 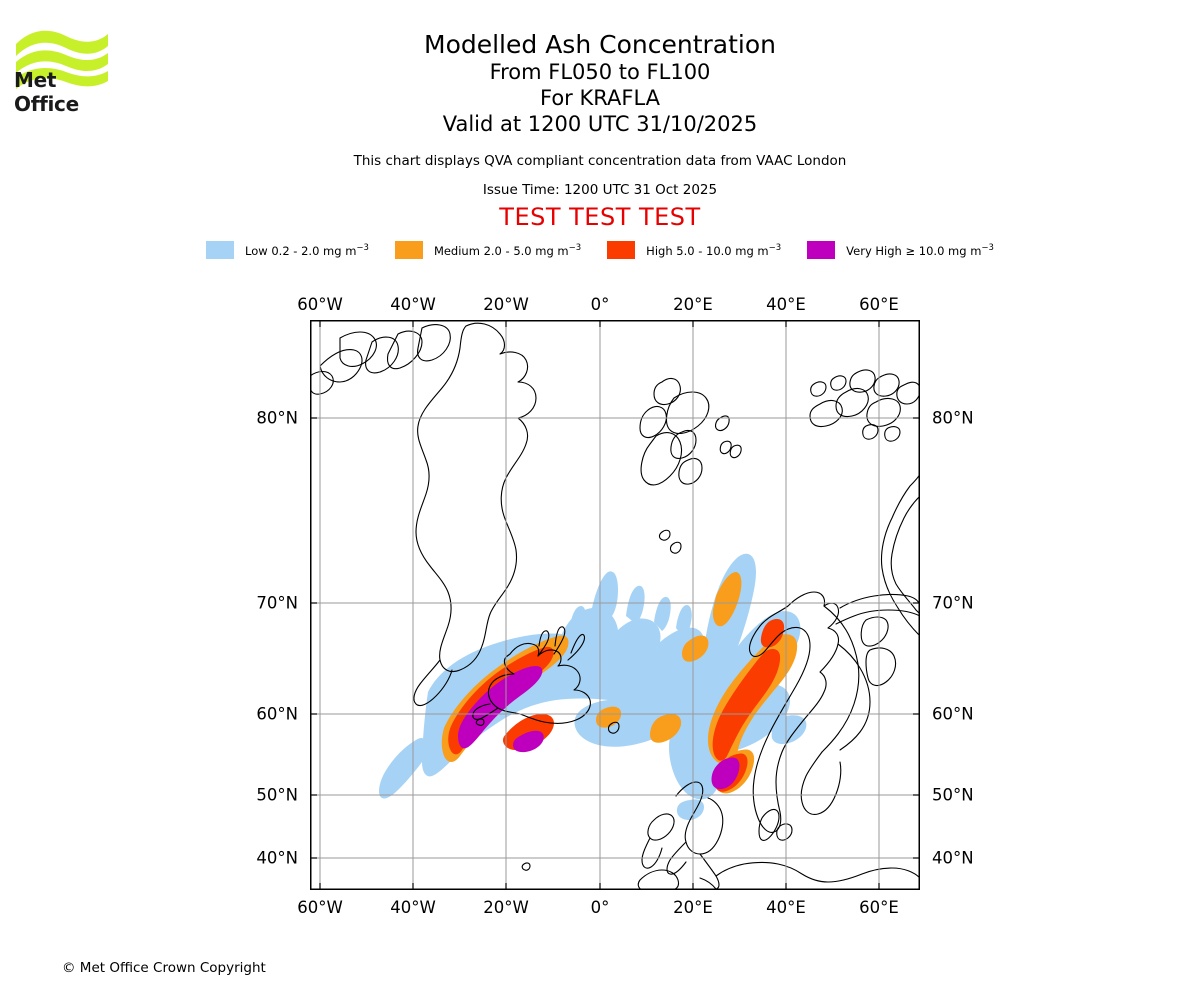 I want to click on flight-level-subtitle: From FL050 to FL100, so click(x=600, y=72).